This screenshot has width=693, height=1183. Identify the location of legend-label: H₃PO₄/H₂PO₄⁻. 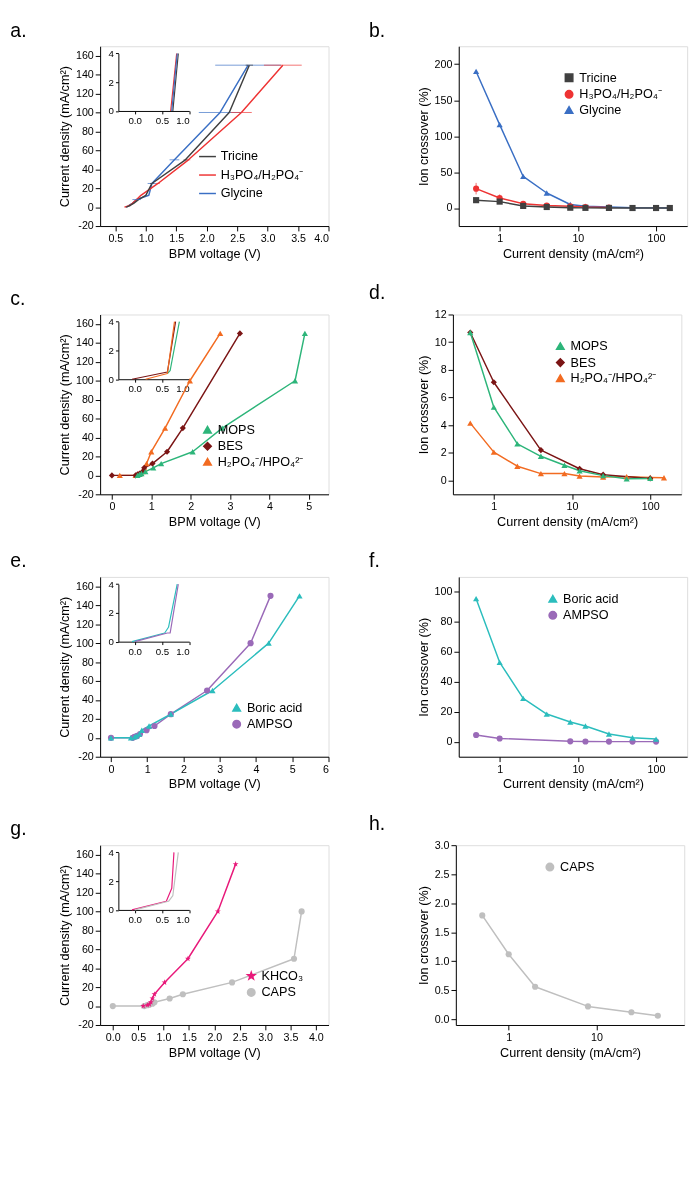
(262, 174).